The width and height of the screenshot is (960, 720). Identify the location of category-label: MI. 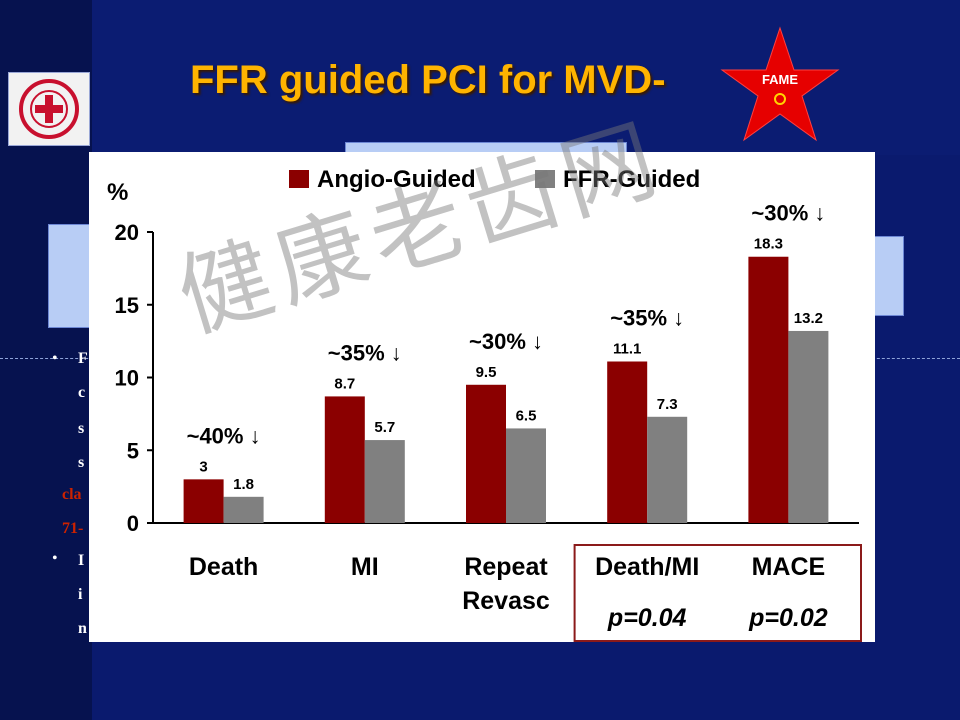
(365, 567).